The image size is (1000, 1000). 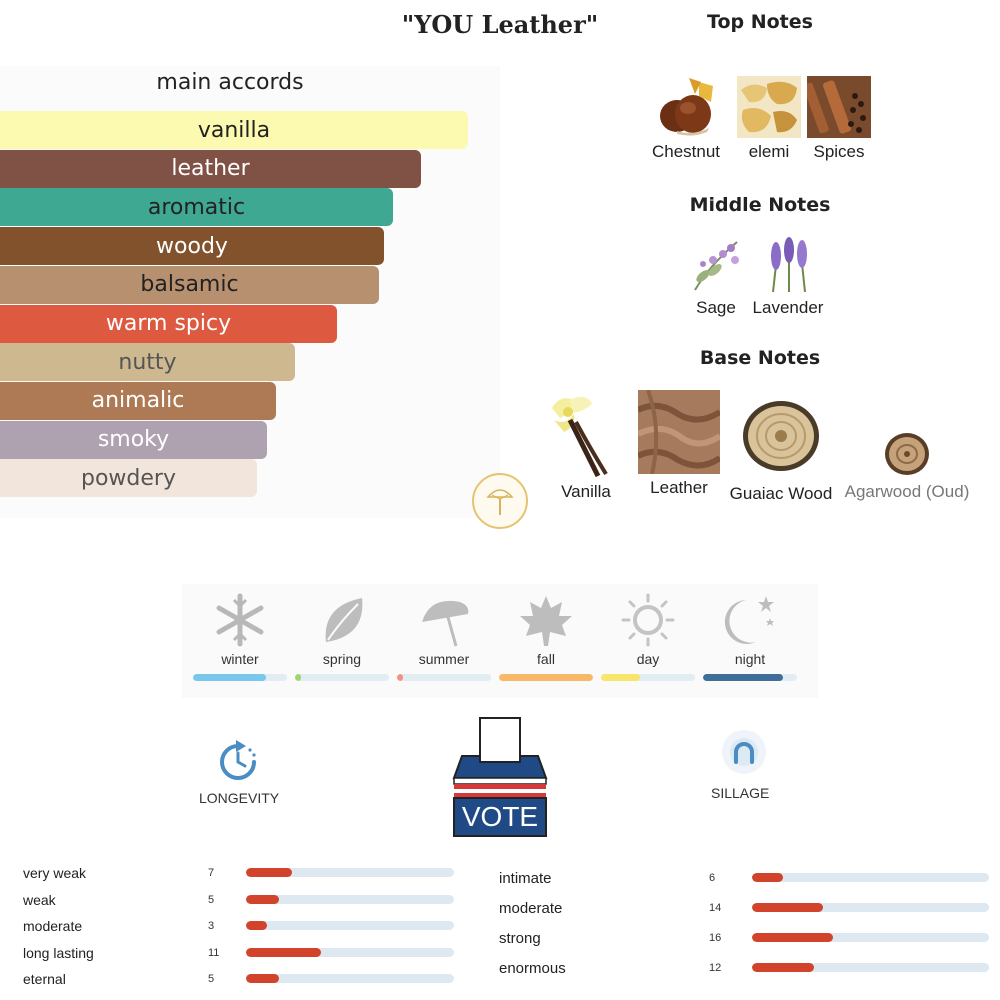 I want to click on accord-bar-balsamic: balsamic, so click(x=189, y=284).